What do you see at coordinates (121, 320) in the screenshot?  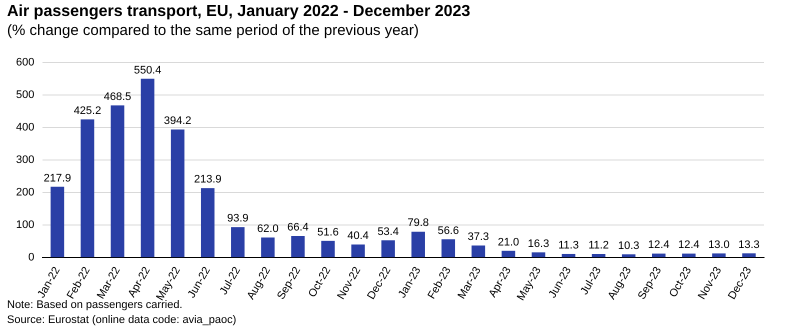 I see `source-note: Source: Eurostat (online data code: avia_paoc)` at bounding box center [121, 320].